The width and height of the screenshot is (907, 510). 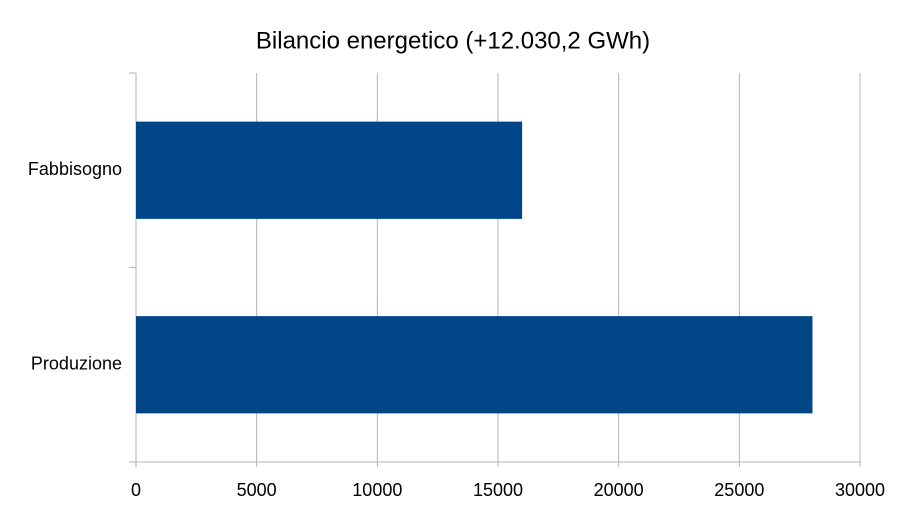 What do you see at coordinates (75, 169) in the screenshot?
I see `y-tick-label: Fabbisogno` at bounding box center [75, 169].